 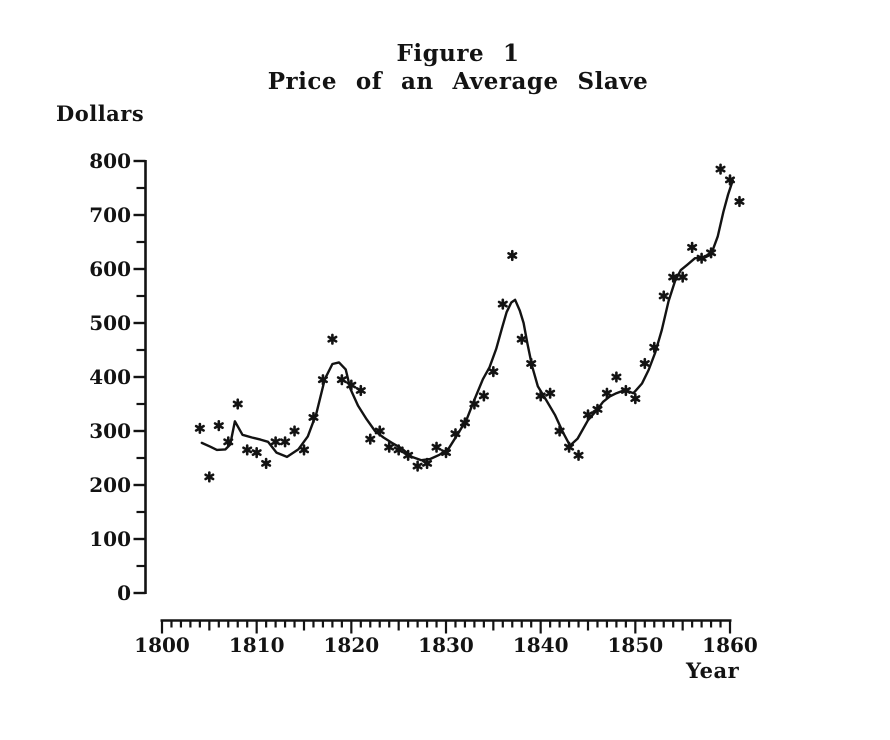 What do you see at coordinates (110, 269) in the screenshot?
I see `y-tick-label: 600` at bounding box center [110, 269].